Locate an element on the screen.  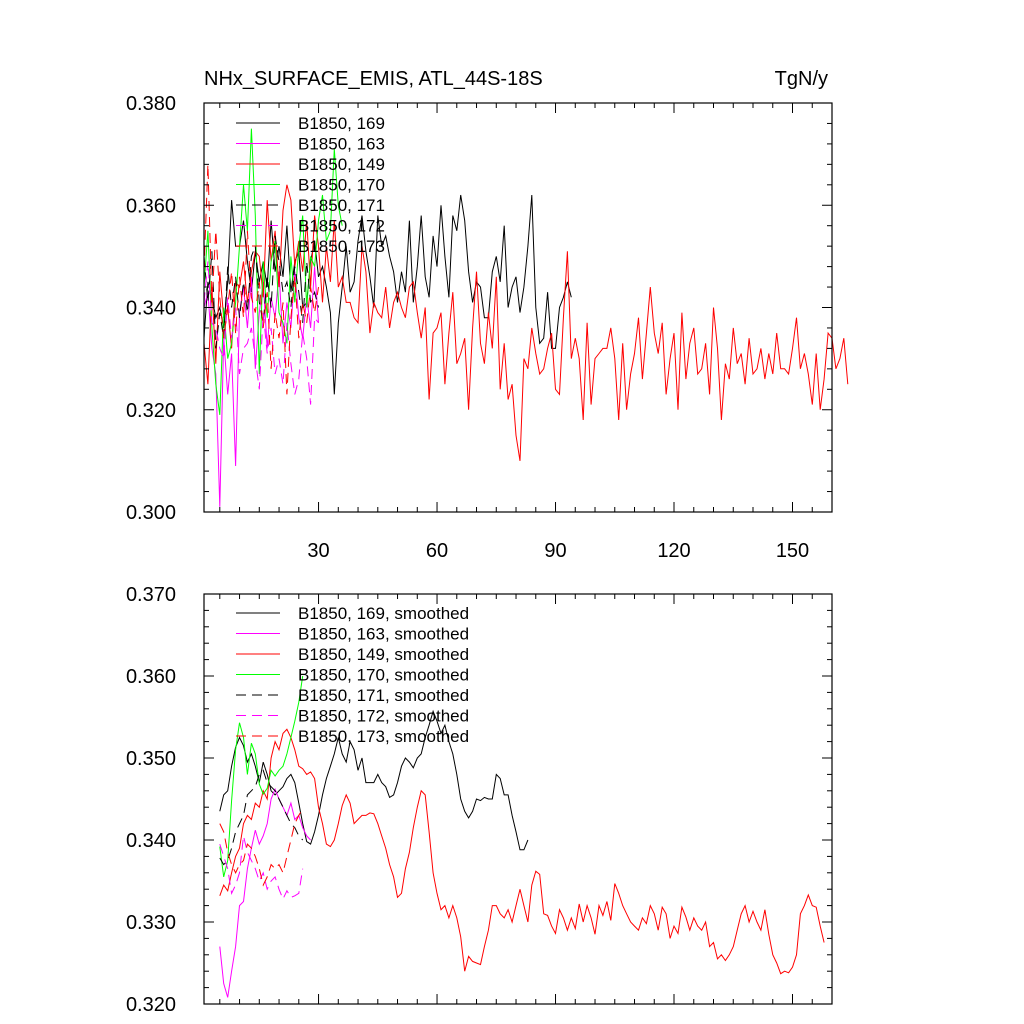
legend-label: B1850, 173, smoothed is located at coordinates (383, 736).